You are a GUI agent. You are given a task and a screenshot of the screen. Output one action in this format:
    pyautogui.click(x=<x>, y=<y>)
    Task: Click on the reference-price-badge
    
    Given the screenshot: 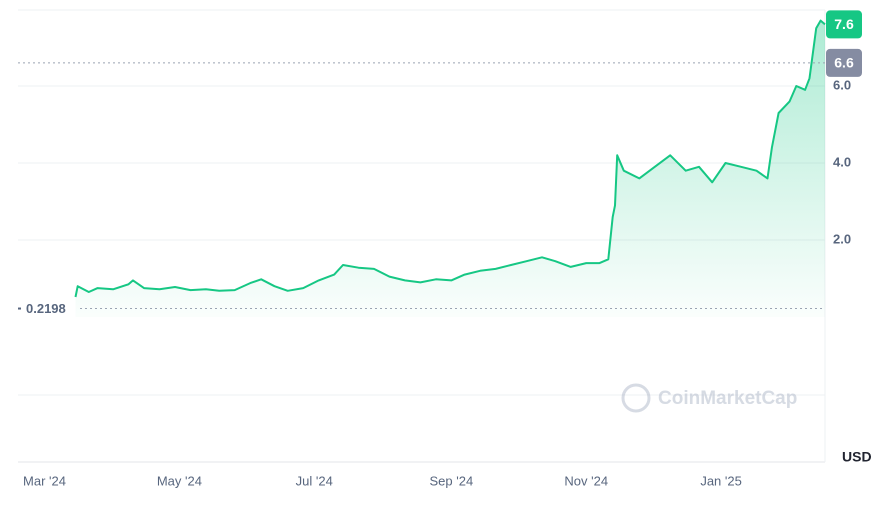 What is the action you would take?
    pyautogui.click(x=844, y=62)
    